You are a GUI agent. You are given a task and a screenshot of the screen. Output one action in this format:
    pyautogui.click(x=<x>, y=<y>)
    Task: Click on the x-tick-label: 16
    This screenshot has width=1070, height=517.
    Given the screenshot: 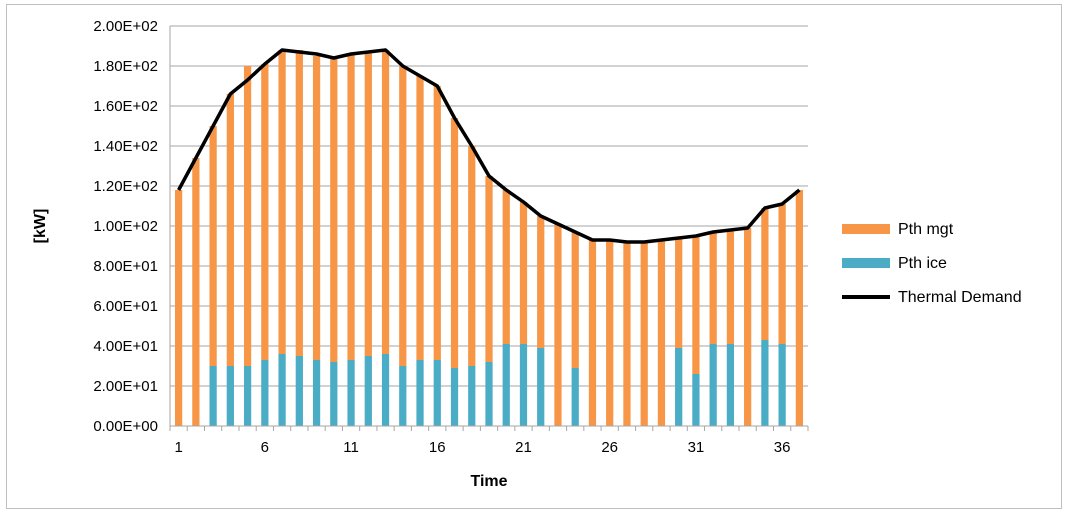 What is the action you would take?
    pyautogui.click(x=437, y=447)
    